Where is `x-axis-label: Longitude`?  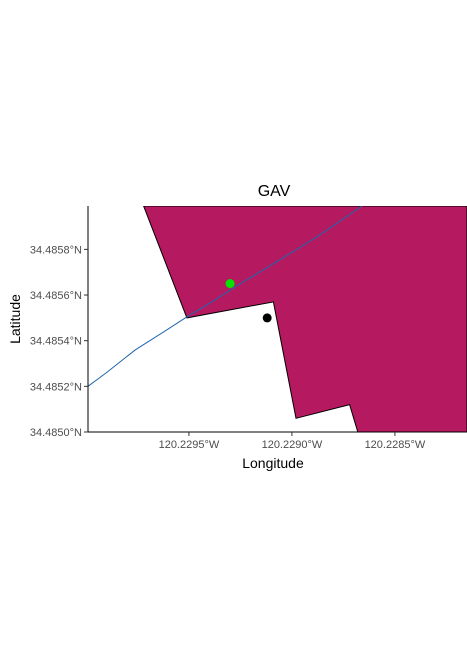
x-axis-label: Longitude is located at coordinates (273, 463).